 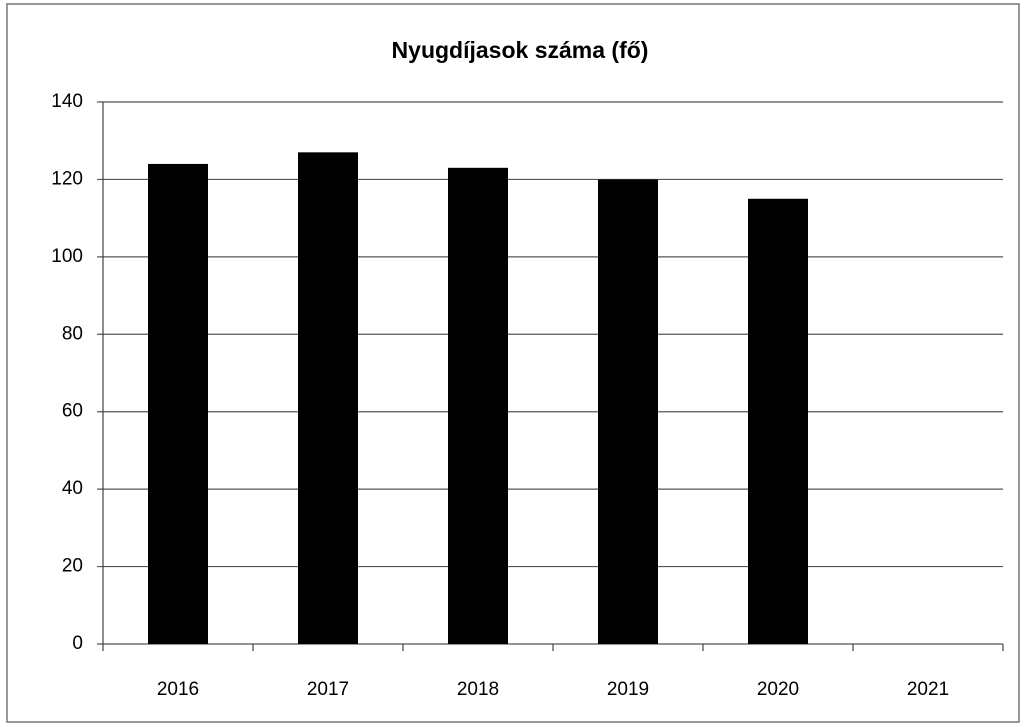 What do you see at coordinates (67, 256) in the screenshot?
I see `y-tick-label: 100` at bounding box center [67, 256].